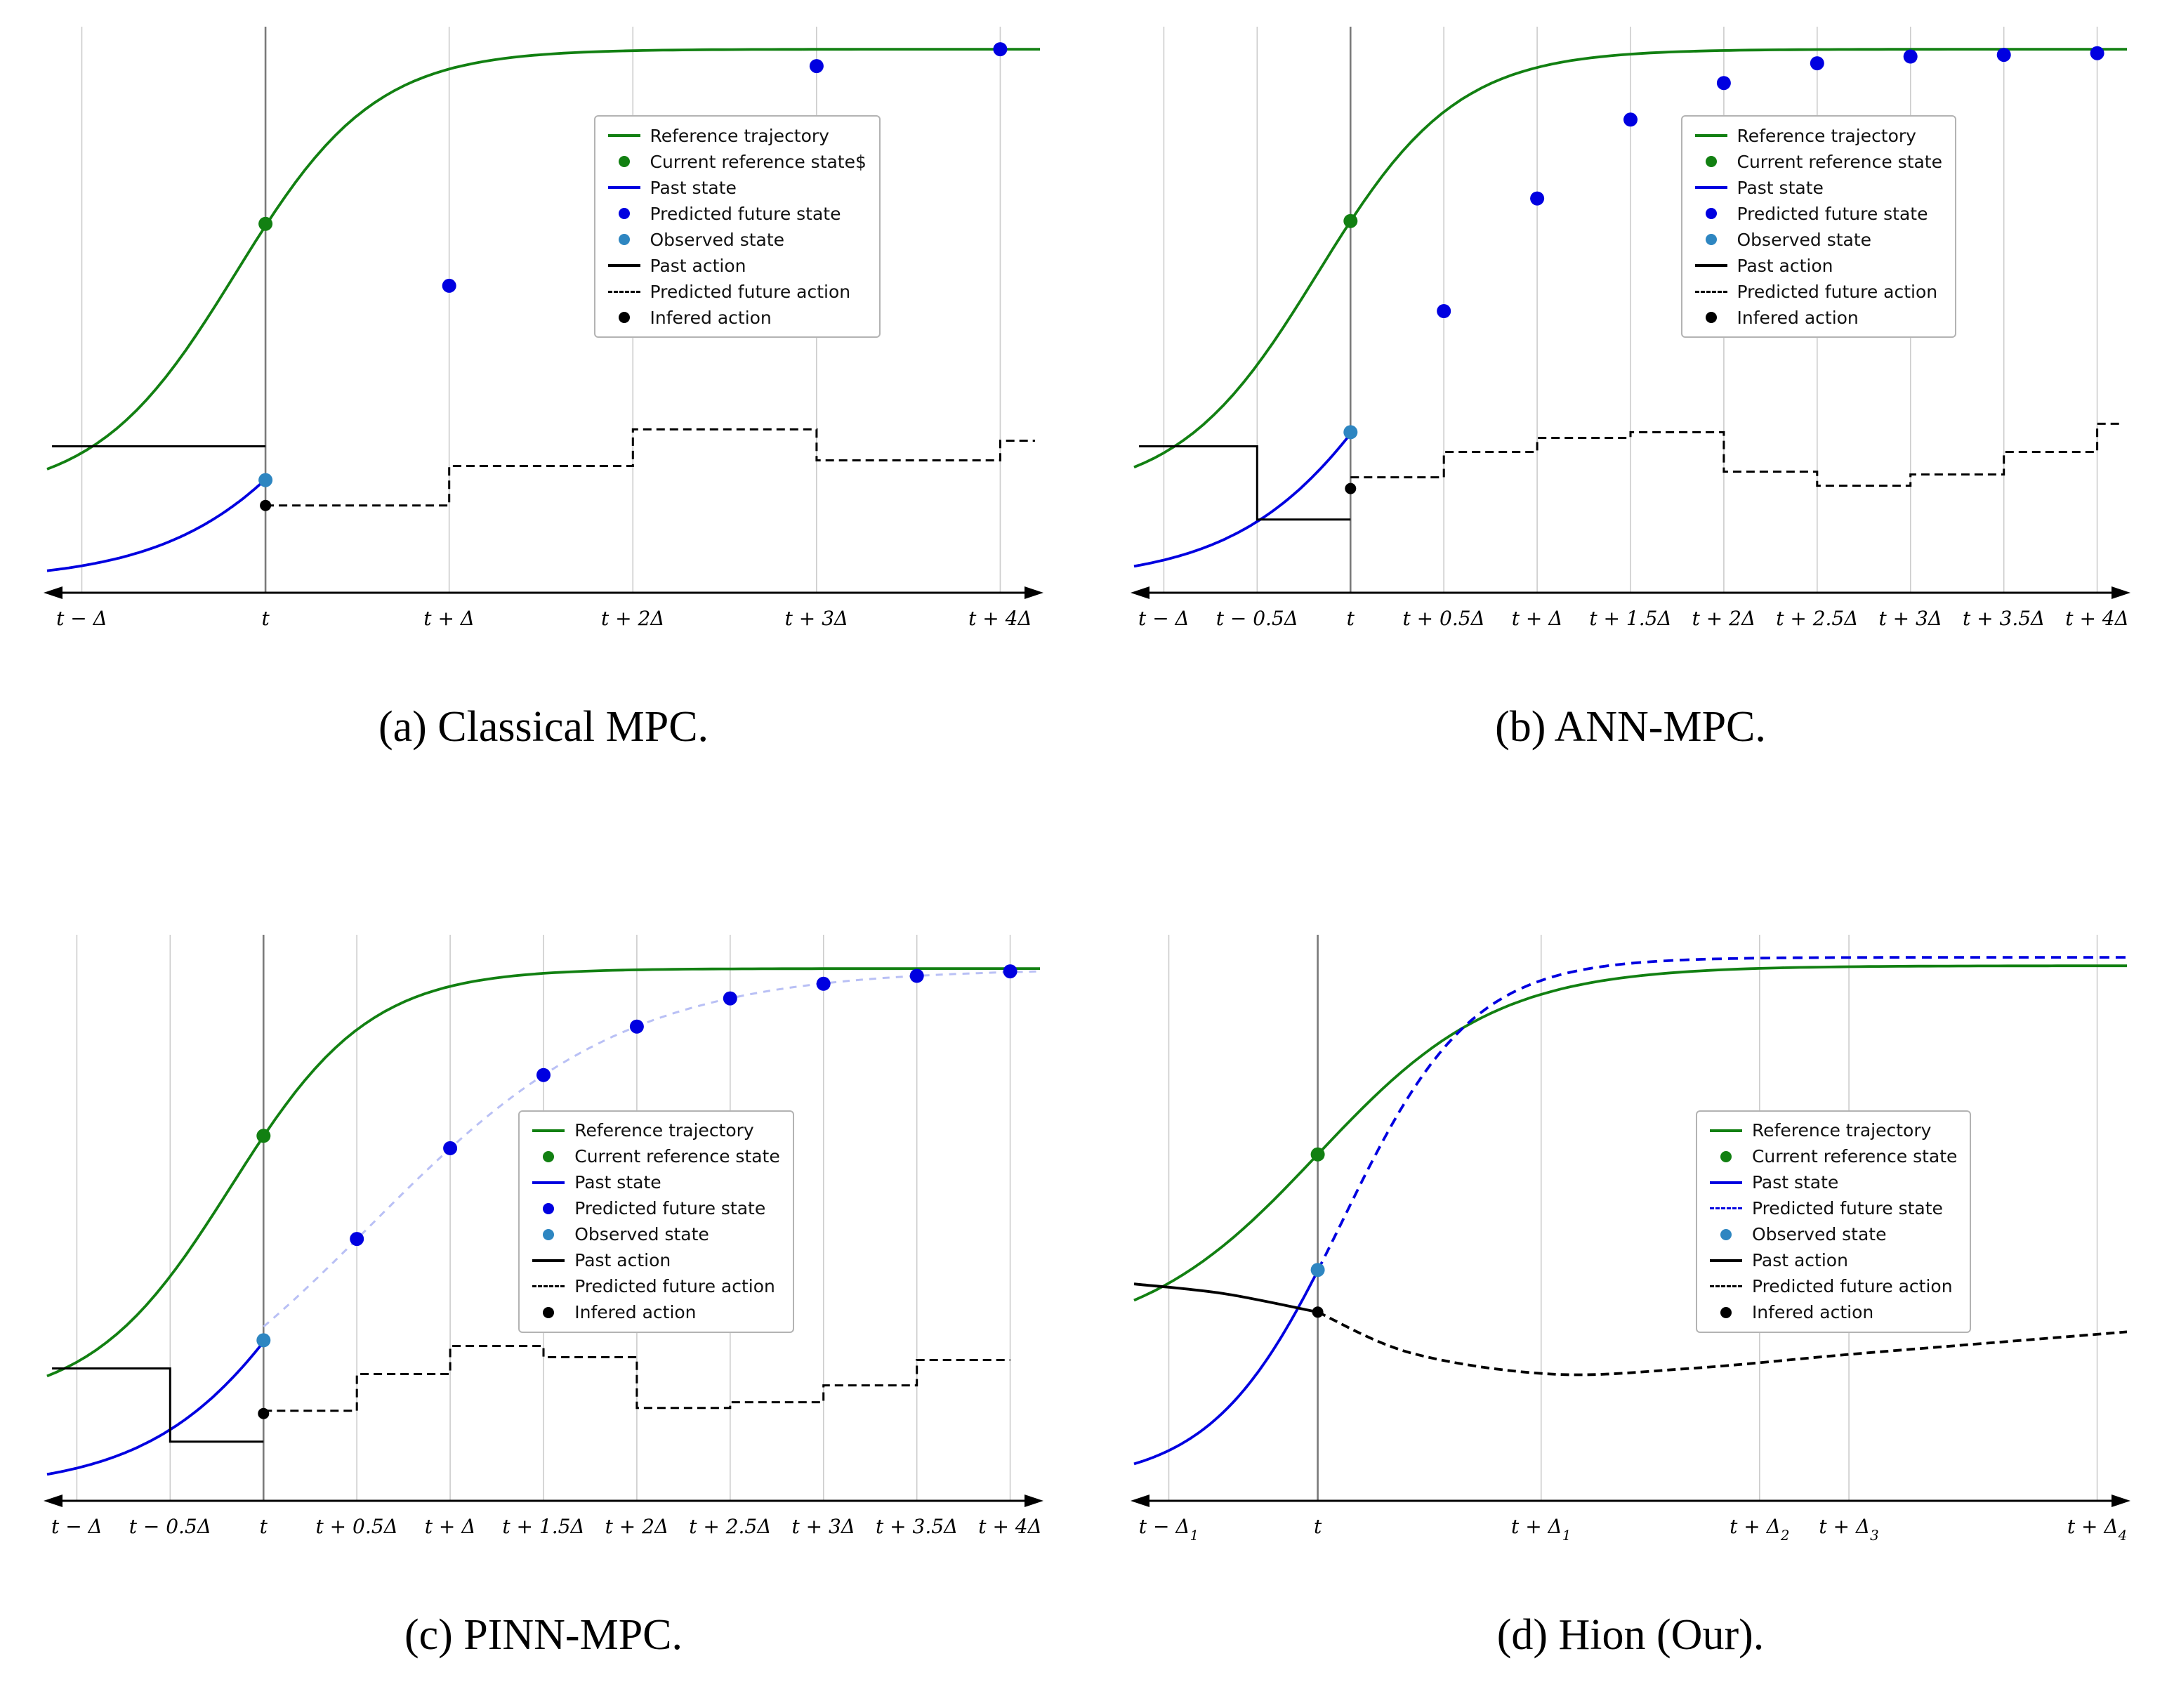  I want to click on x-tick-label: t + Δ3, so click(1848, 1529).